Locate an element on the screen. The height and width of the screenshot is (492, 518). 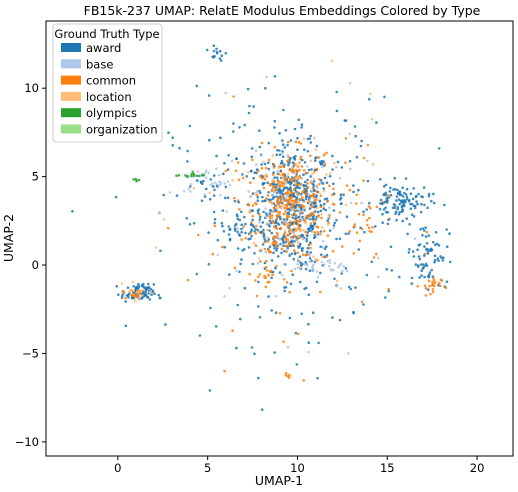
point-olympics is located at coordinates (185, 175).